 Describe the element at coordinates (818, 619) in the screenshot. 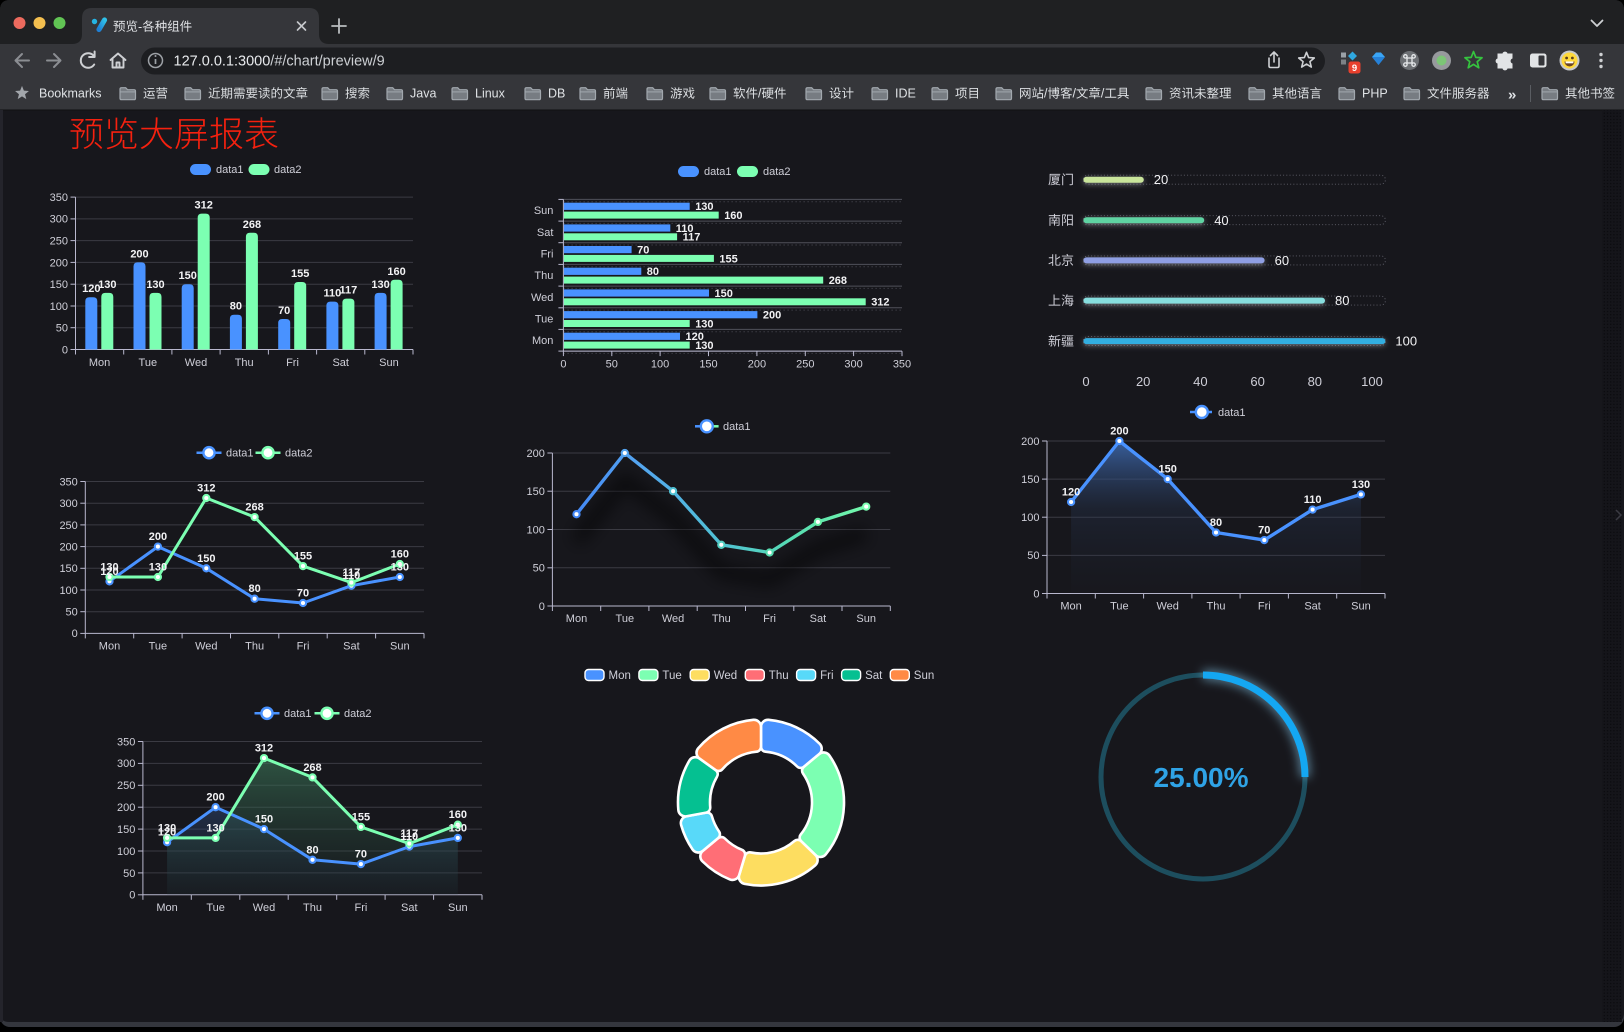

I see `svg-text: Sat` at that location.